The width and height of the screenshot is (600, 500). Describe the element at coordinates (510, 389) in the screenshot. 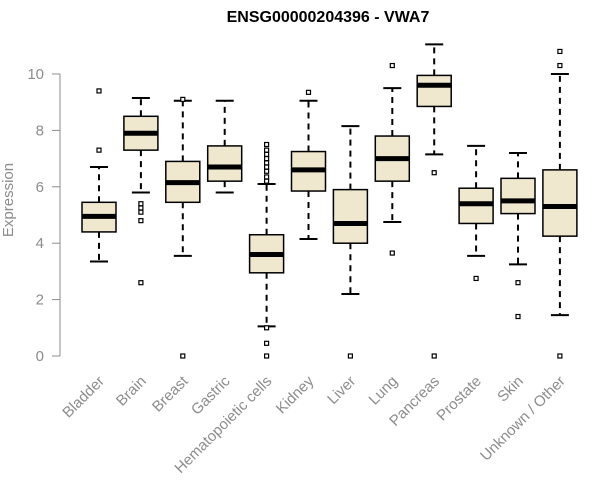

I see `x-category-label: Skin` at that location.